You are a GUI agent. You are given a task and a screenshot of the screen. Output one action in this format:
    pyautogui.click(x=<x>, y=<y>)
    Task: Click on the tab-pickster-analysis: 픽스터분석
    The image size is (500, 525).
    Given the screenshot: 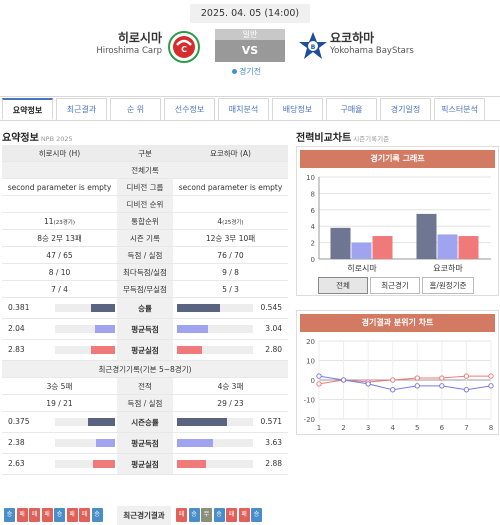 What is the action you would take?
    pyautogui.click(x=459, y=109)
    